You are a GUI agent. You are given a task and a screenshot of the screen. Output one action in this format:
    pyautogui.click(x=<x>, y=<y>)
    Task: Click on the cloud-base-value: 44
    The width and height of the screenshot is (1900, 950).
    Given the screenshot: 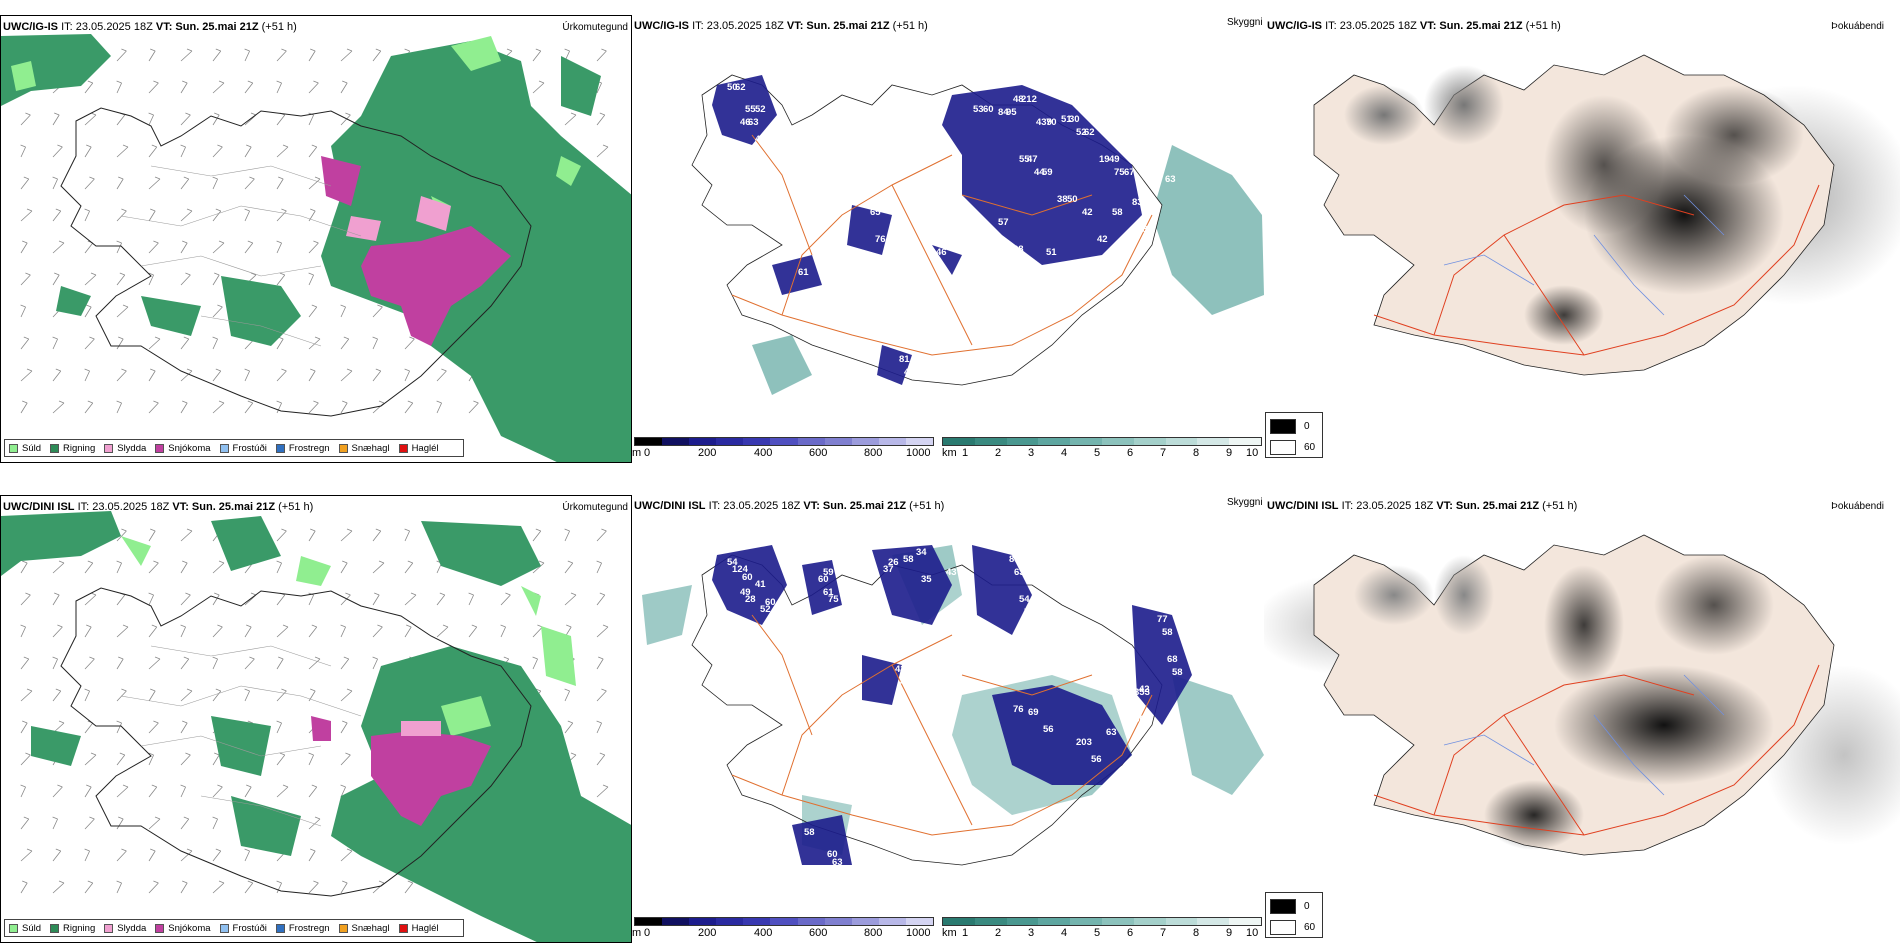 What is the action you would take?
    pyautogui.click(x=1039, y=172)
    